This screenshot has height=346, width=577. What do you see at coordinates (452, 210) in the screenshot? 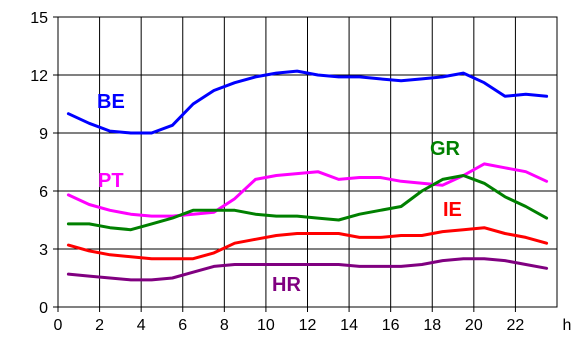
I see `series-label-ie: IE` at bounding box center [452, 210].